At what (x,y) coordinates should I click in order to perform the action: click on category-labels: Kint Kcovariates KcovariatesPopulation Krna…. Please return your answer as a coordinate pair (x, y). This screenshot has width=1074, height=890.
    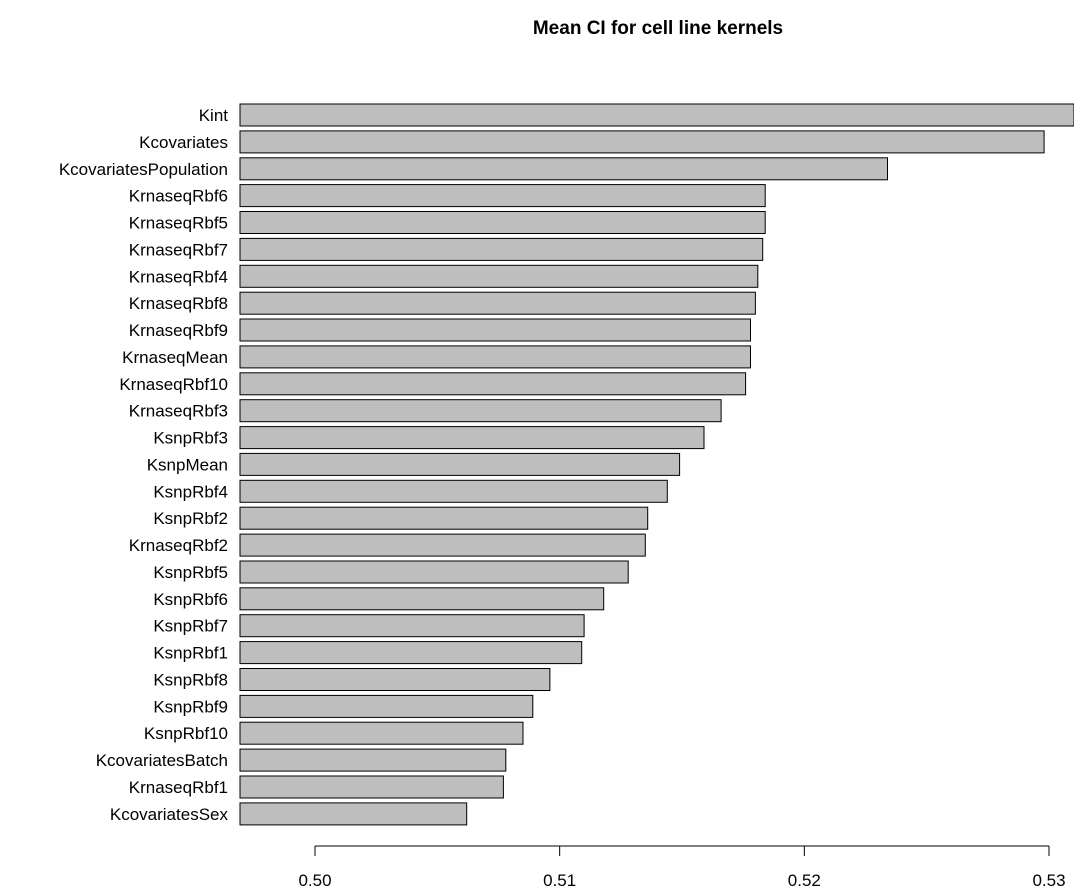
    Looking at the image, I should click on (144, 465).